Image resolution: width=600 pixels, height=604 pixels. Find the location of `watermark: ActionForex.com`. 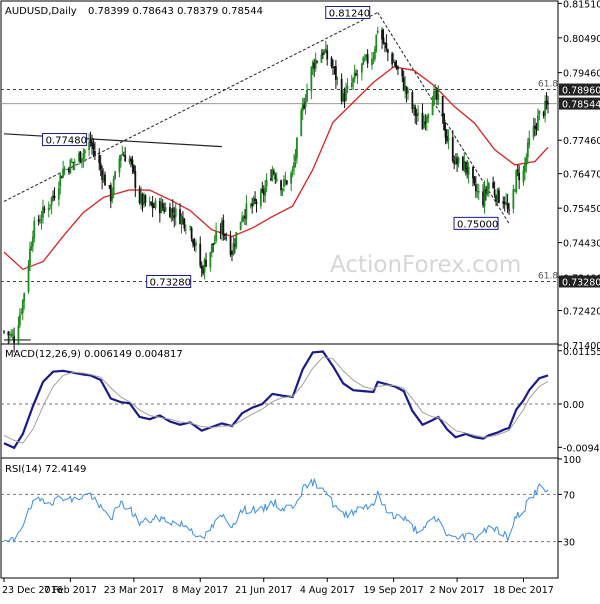

watermark: ActionForex.com is located at coordinates (425, 265).